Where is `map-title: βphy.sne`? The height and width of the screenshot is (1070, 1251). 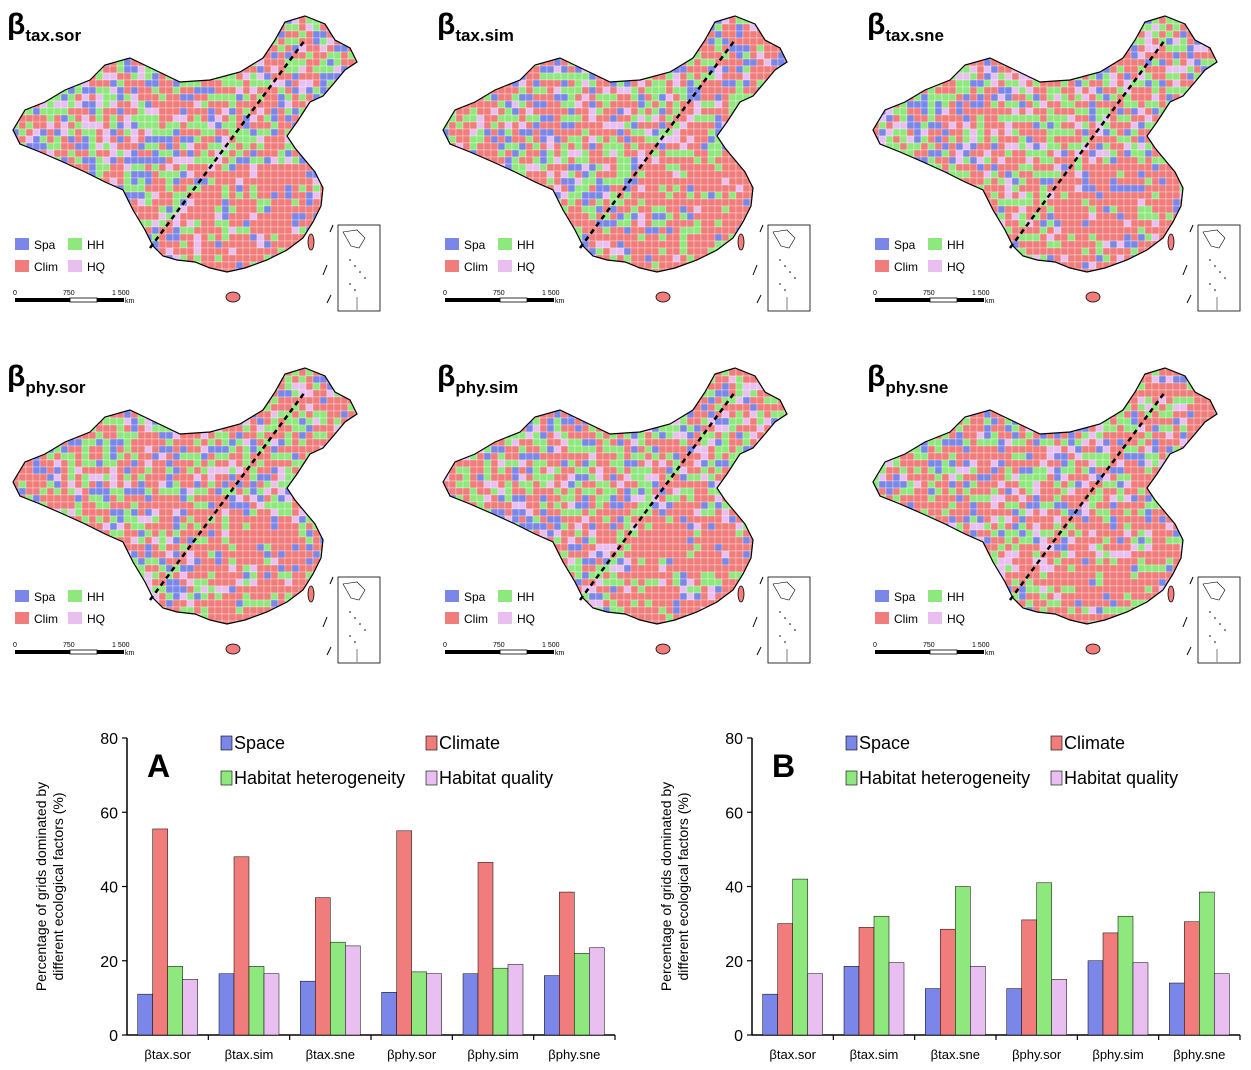 map-title: βphy.sne is located at coordinates (907, 382).